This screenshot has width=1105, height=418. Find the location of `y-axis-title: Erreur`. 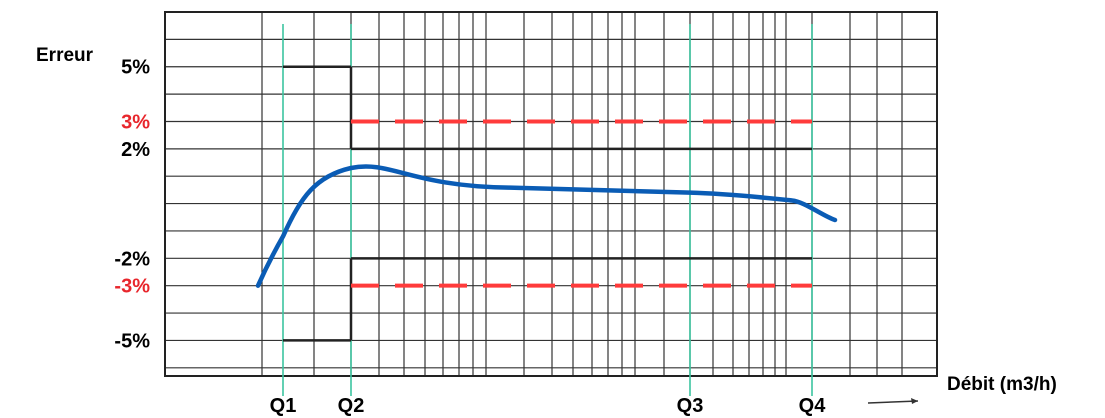

y-axis-title: Erreur is located at coordinates (65, 55).